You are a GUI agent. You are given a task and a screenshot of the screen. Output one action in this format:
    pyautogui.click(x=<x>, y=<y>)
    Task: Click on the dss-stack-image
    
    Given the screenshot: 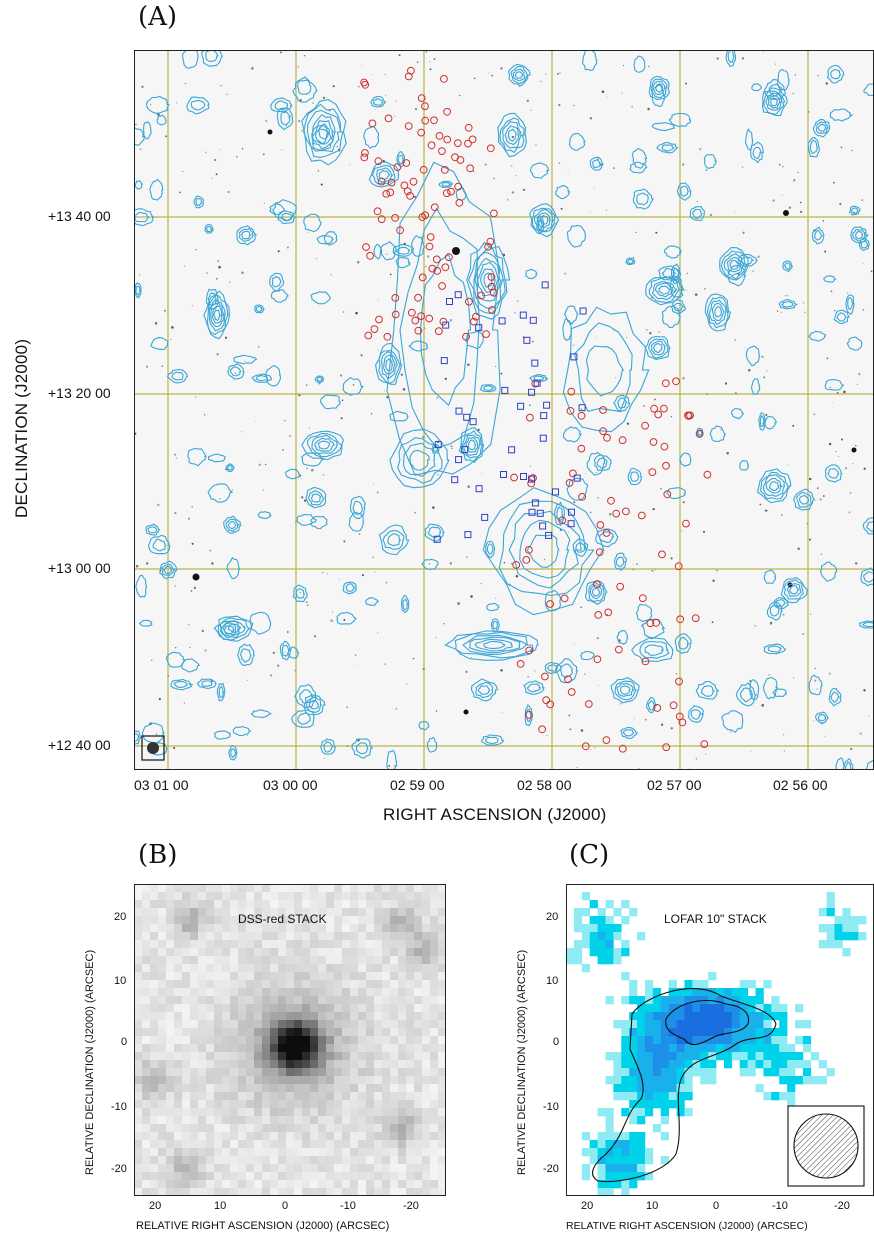 What is the action you would take?
    pyautogui.click(x=290, y=1040)
    